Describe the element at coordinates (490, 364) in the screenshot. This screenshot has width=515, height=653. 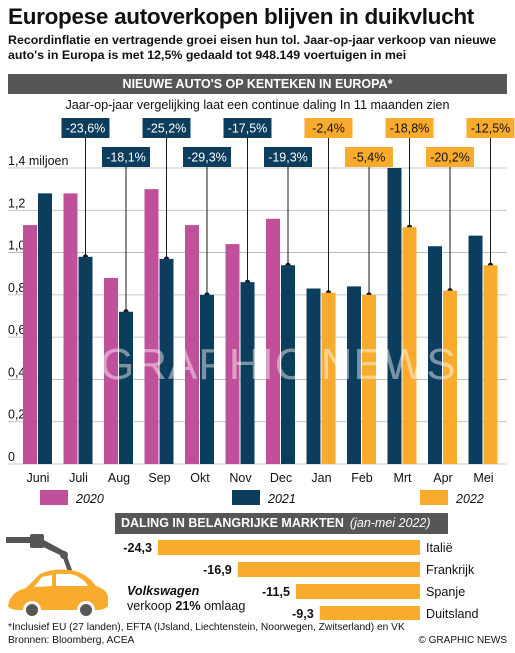
I see `bar-2022-Mei` at that location.